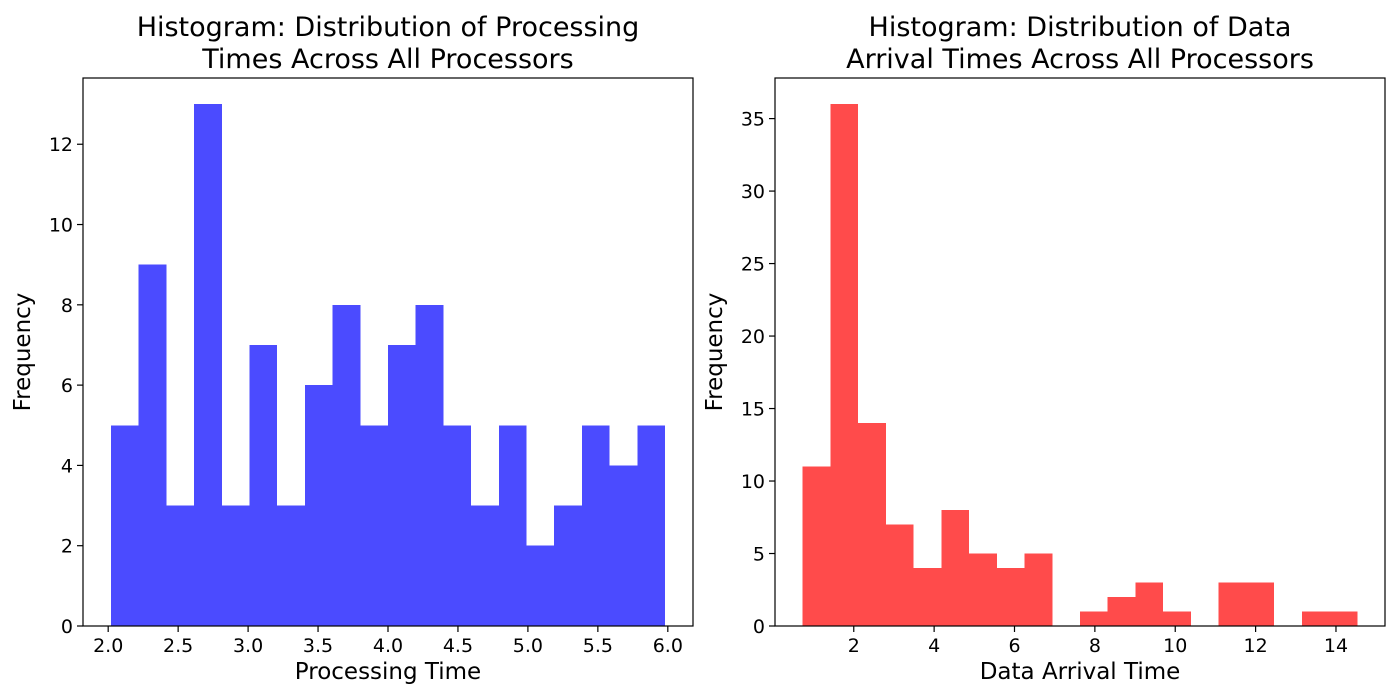 The image size is (1400, 700). What do you see at coordinates (67, 466) in the screenshot?
I see `y-tick-label: 4` at bounding box center [67, 466].